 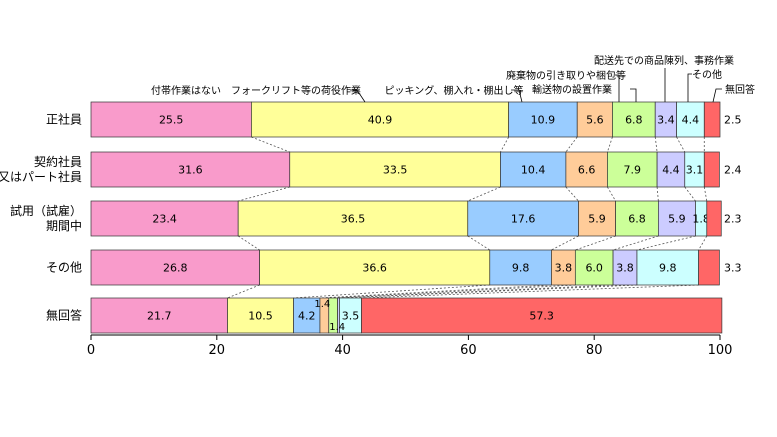 What do you see at coordinates (296, 90) in the screenshot?
I see `legend-label: フォークリフト等の荷役作業` at bounding box center [296, 90].